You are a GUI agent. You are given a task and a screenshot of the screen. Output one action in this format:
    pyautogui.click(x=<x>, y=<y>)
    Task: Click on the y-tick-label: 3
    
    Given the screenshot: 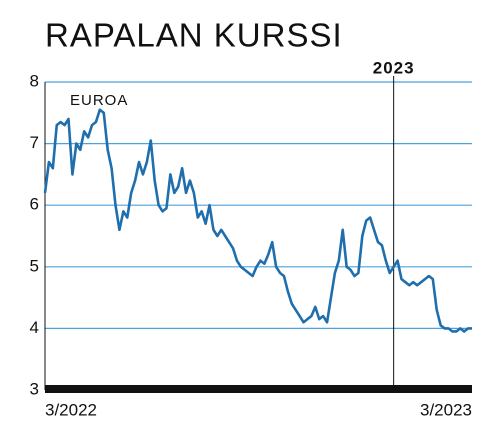 What is the action you would take?
    pyautogui.click(x=34, y=388)
    